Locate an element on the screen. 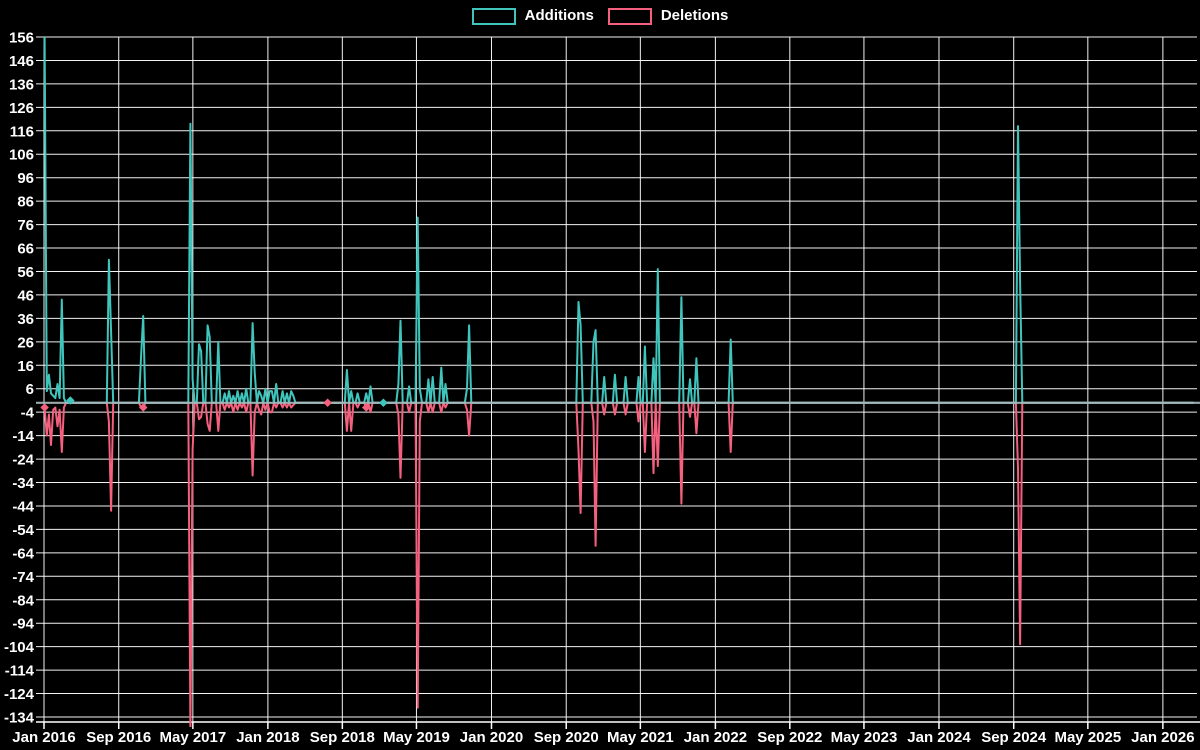 This screenshot has width=1200, height=750. svg-text: -44 is located at coordinates (23, 506).